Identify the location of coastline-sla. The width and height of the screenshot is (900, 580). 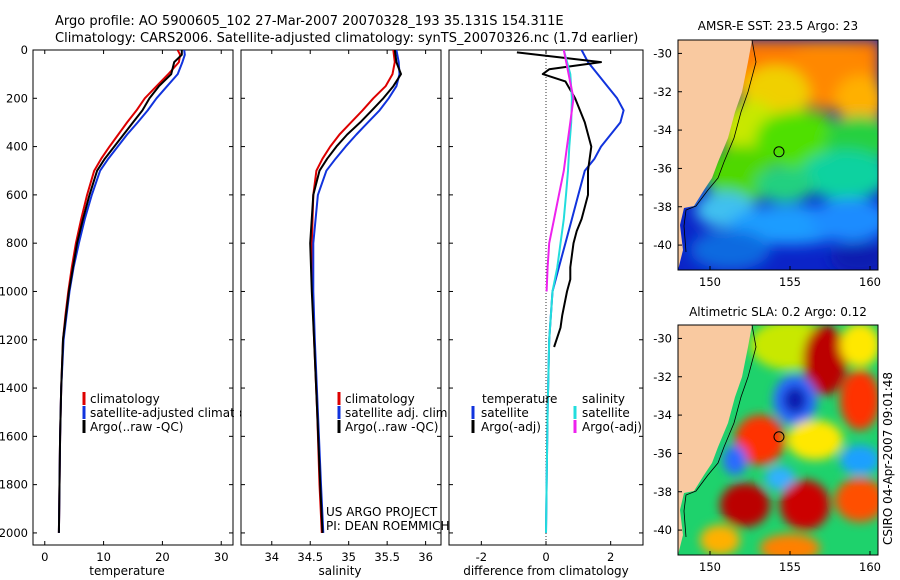
(720, 431).